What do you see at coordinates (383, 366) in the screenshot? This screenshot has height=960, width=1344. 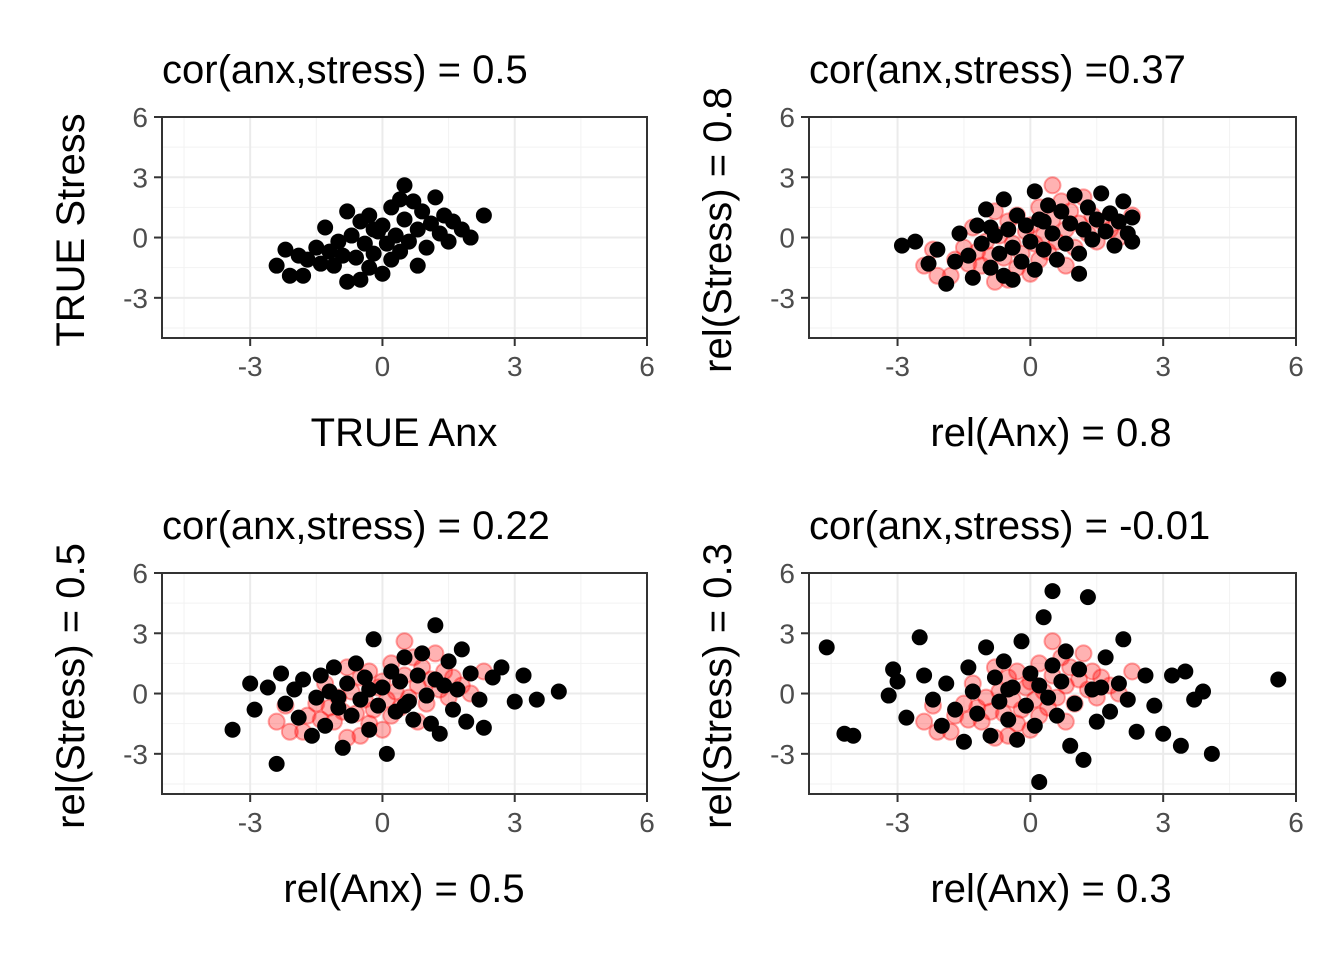 I see `panel-1-x-tick-label: 0` at bounding box center [383, 366].